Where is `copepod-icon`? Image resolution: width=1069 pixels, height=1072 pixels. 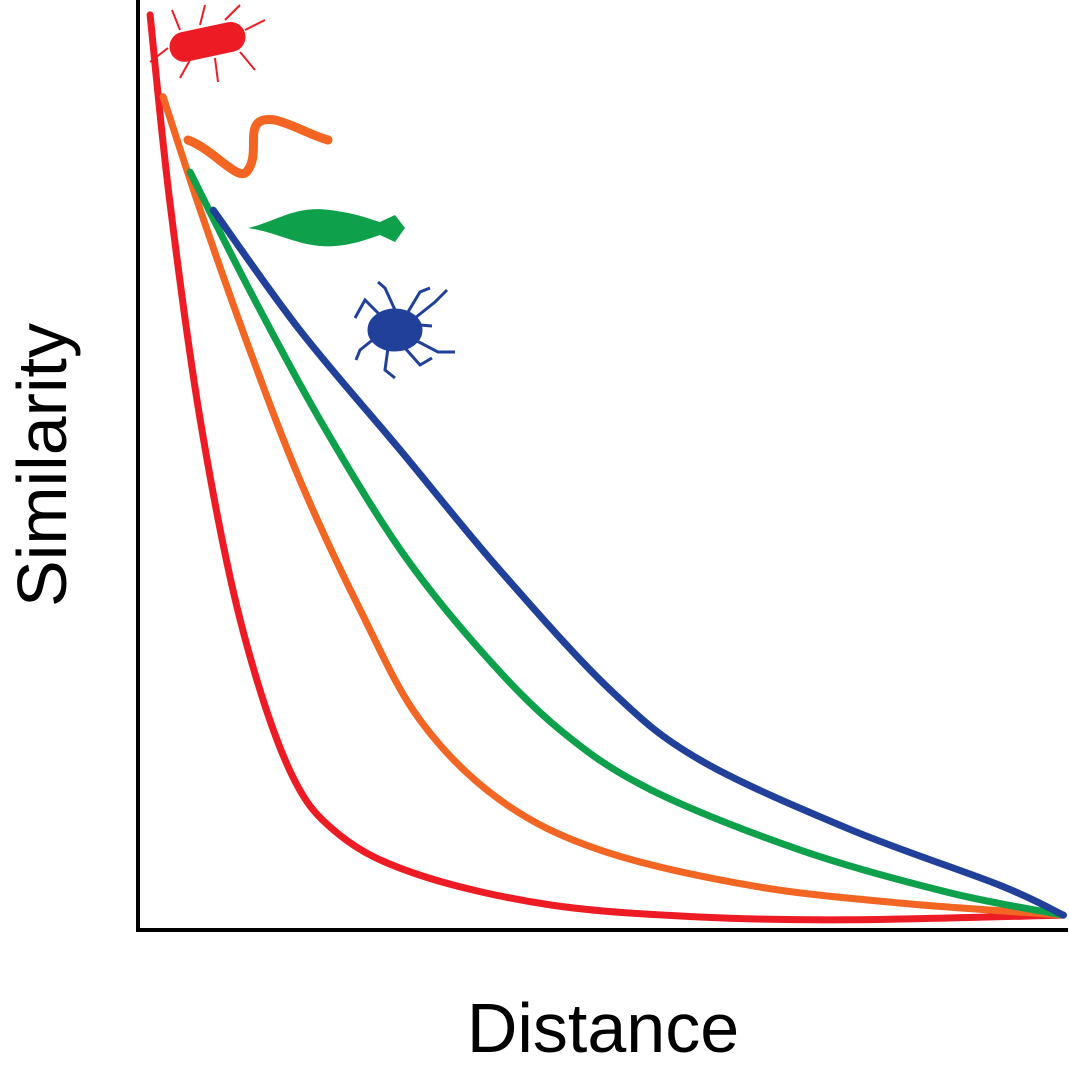
copepod-icon is located at coordinates (326, 228).